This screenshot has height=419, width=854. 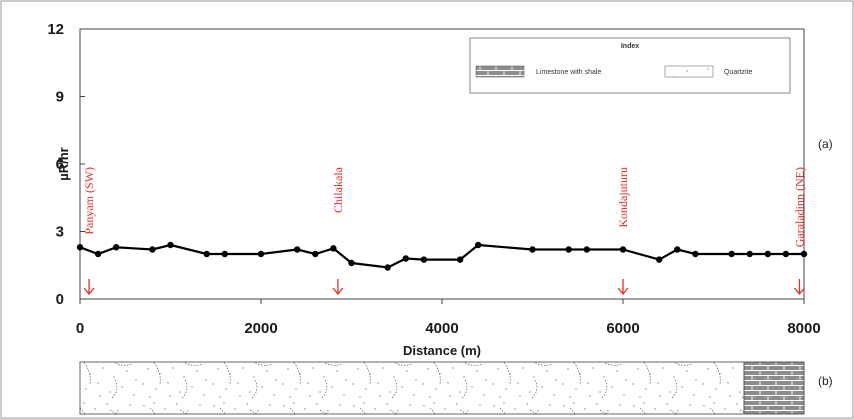 I want to click on x-tick-label: 8000, so click(x=803, y=328).